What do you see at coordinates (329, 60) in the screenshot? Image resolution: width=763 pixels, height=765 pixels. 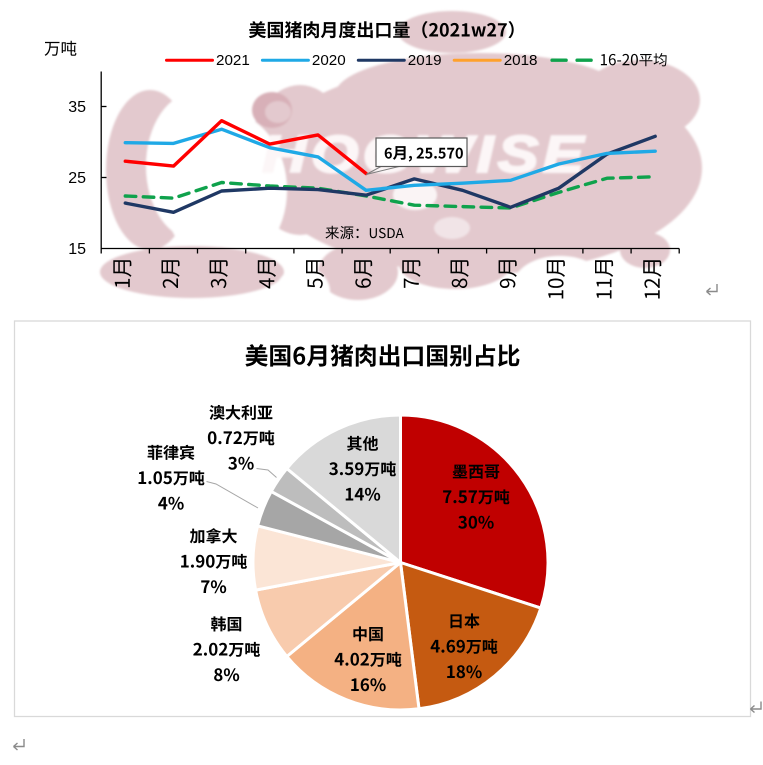 I see `svg-text: 2020` at bounding box center [329, 60].